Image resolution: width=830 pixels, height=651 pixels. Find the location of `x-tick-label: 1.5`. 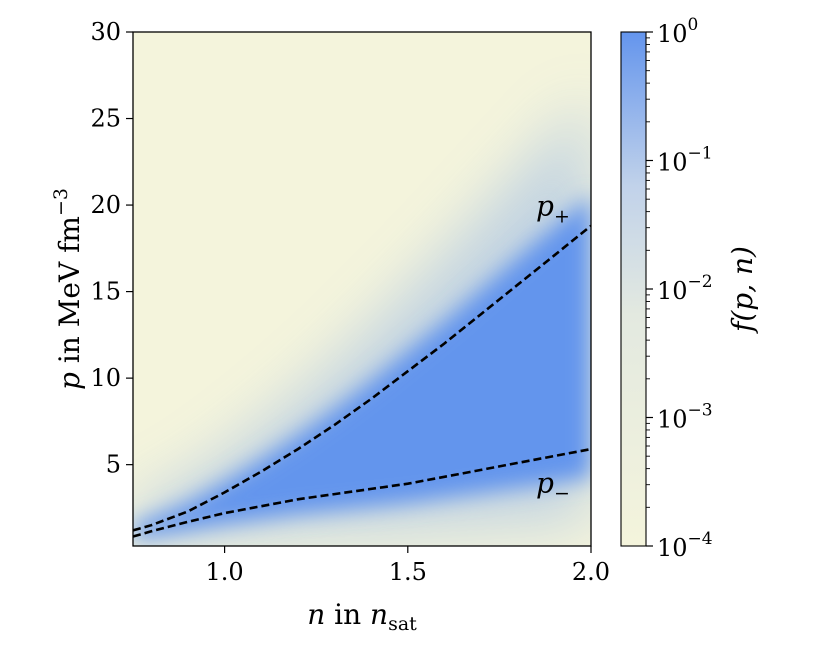

x-tick-label: 1.5 is located at coordinates (408, 572).